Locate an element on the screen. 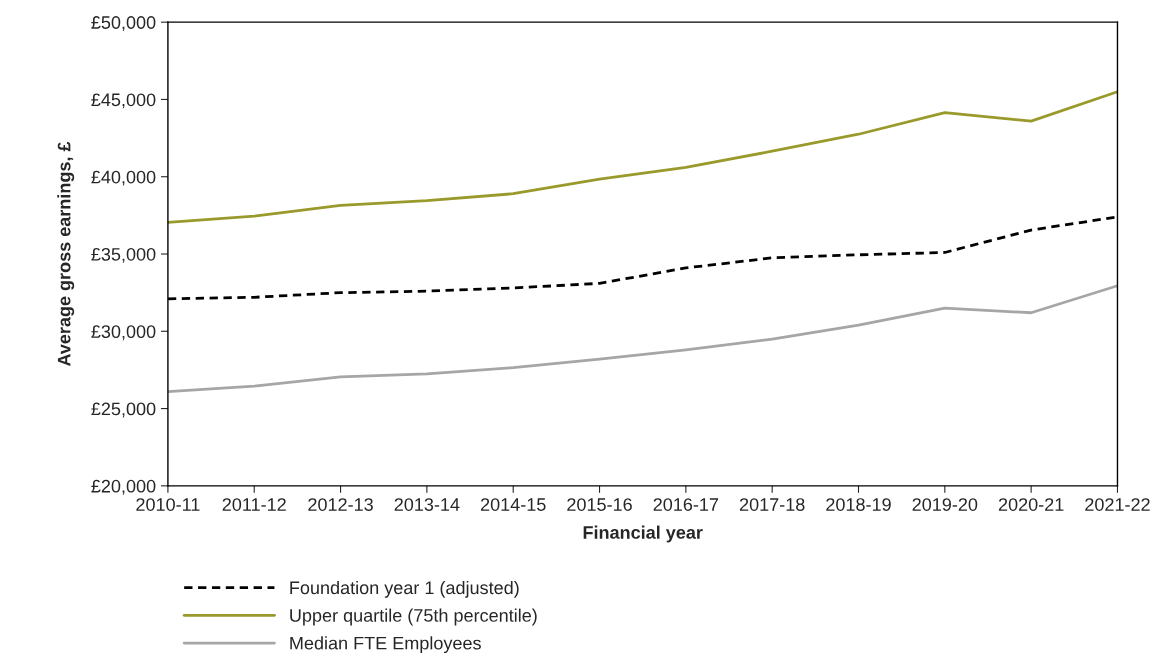 This screenshot has height=672, width=1158. x-tick-label: 2010-11 is located at coordinates (168, 504).